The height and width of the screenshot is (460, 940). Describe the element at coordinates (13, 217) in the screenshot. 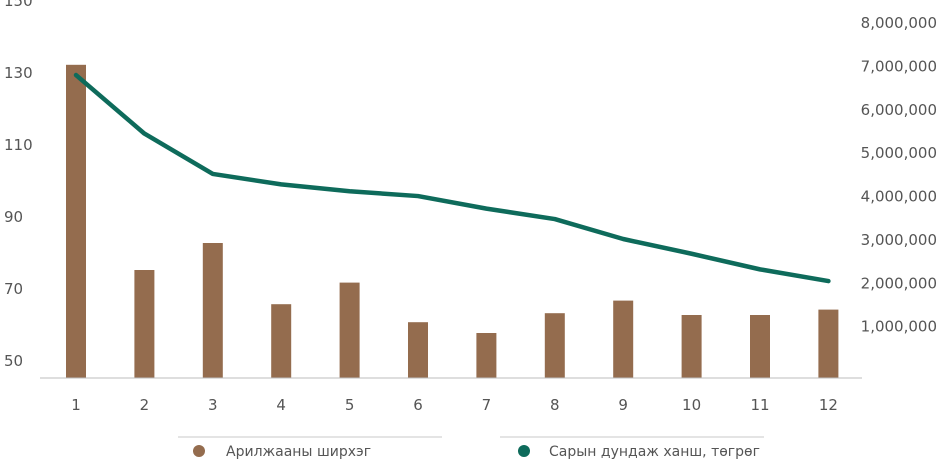

I see `left-tick-label: 90` at that location.